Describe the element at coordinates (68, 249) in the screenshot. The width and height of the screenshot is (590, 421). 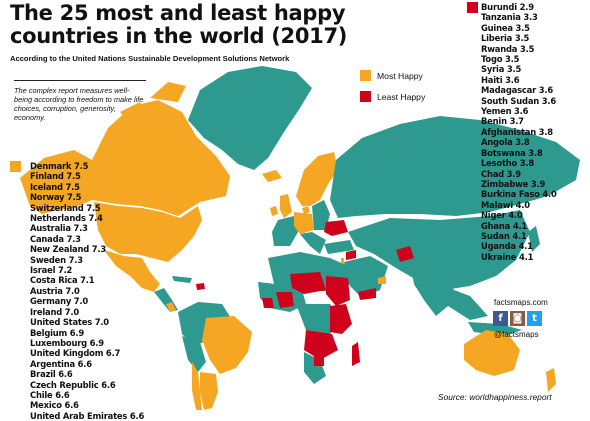
I see `most-happy-country-item: New Zealand 7.3` at that location.